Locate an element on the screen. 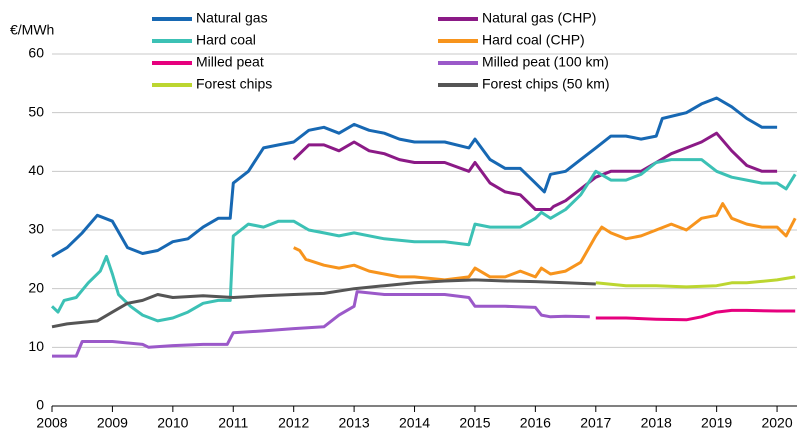 This screenshot has width=798, height=435. x-tick-label: 2011 is located at coordinates (233, 423).